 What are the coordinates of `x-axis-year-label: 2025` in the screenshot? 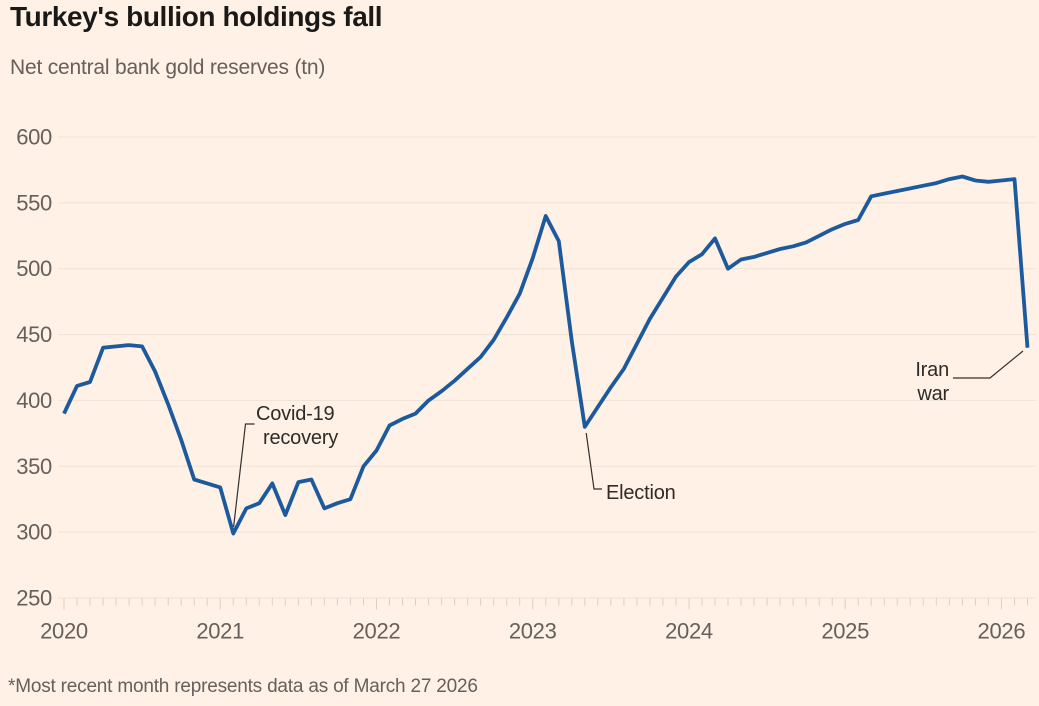 It's located at (845, 631).